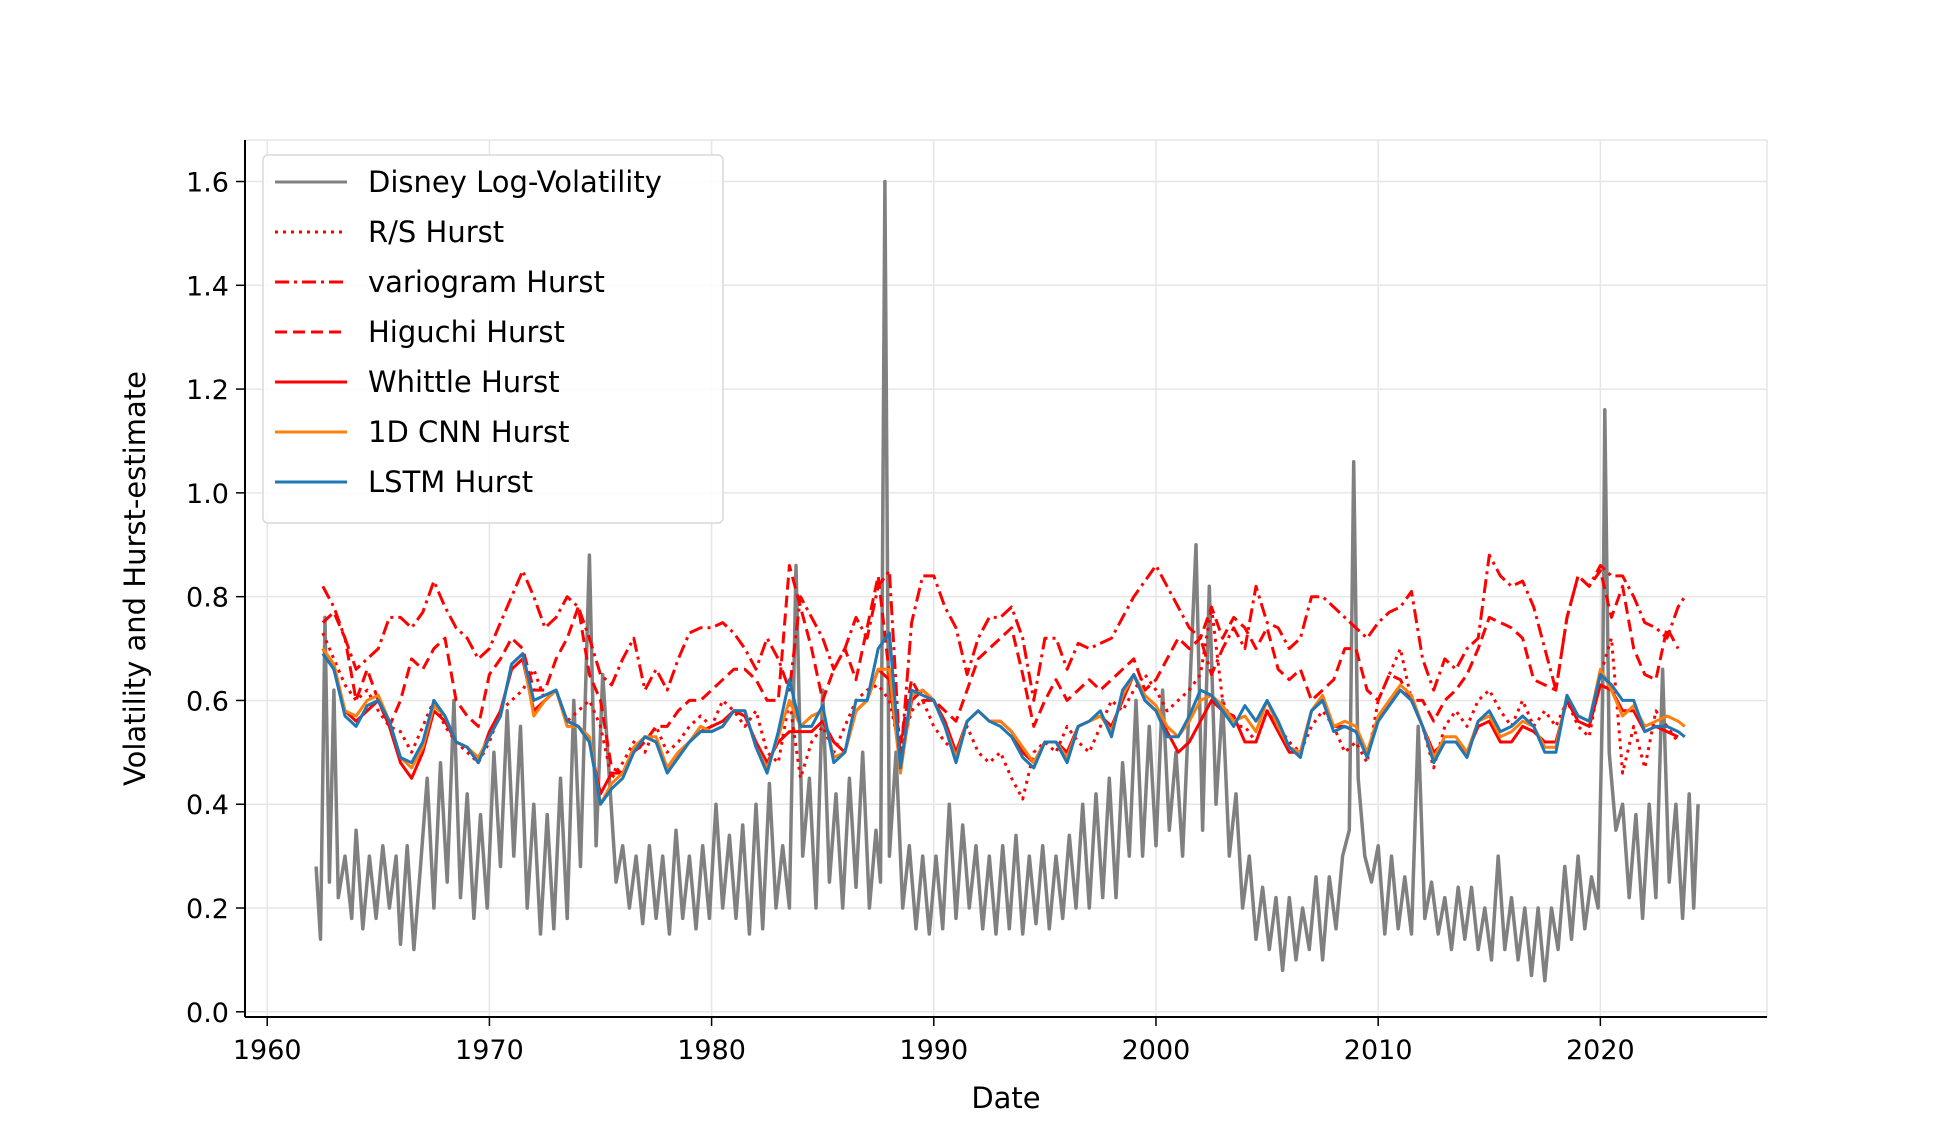 This screenshot has height=1134, width=1944. I want to click on y-tick-label: 0.4, so click(207, 805).